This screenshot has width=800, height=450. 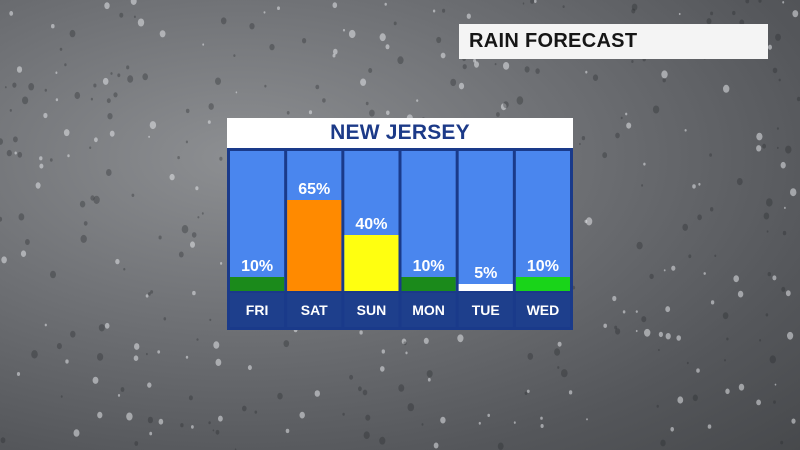 What do you see at coordinates (428, 284) in the screenshot?
I see `bar-mon` at bounding box center [428, 284].